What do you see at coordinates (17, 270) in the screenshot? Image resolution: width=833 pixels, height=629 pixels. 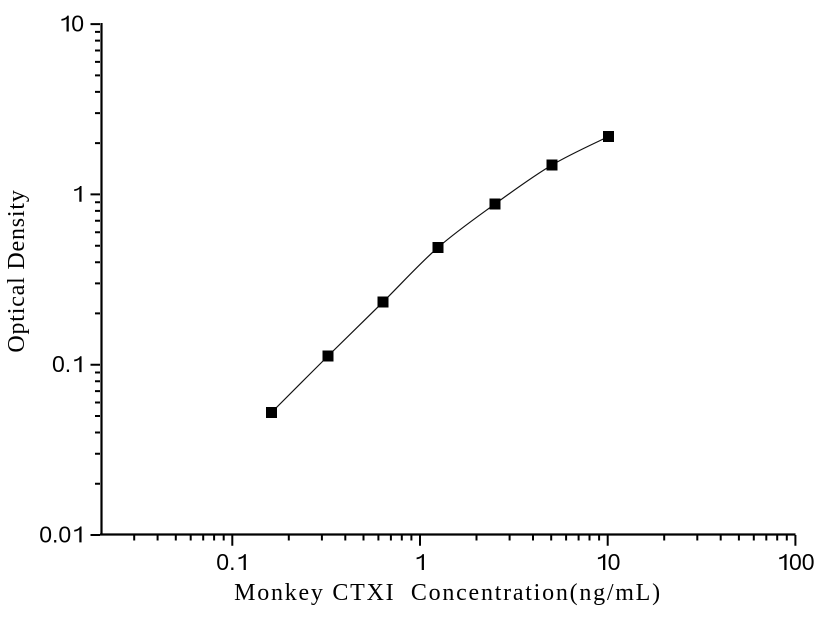 I see `svg-text: Optical Density` at bounding box center [17, 270].